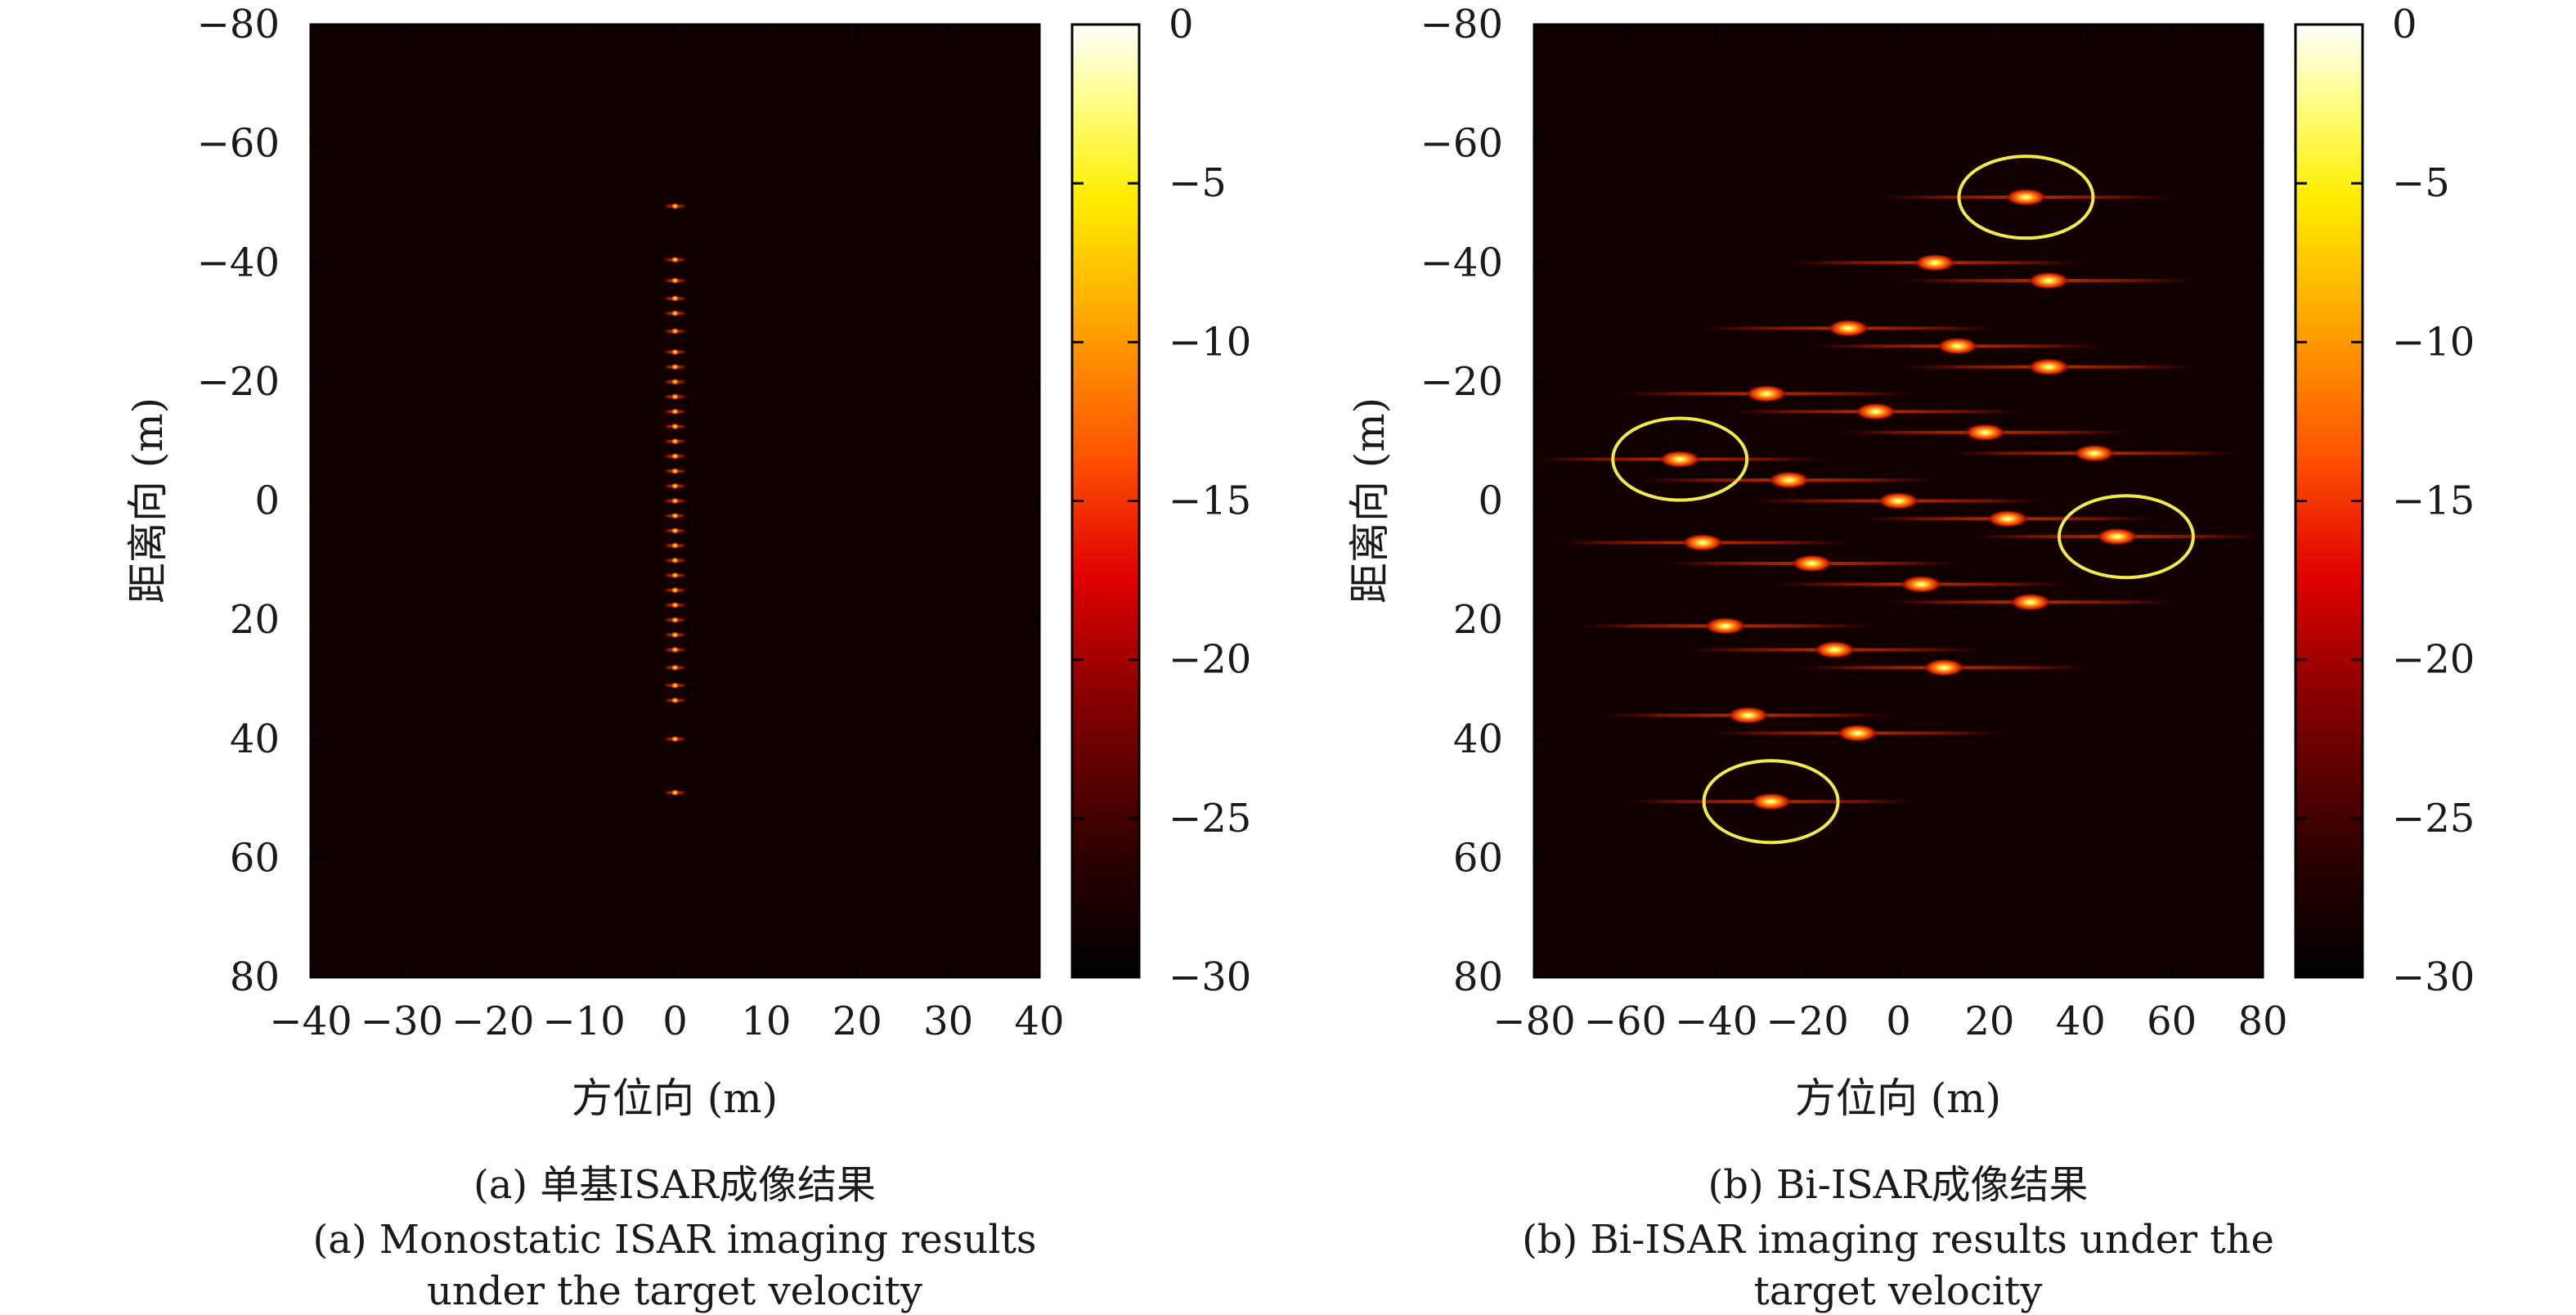 This screenshot has width=2576, height=1315. What do you see at coordinates (2404, 24) in the screenshot?
I see `colorbar-tick-label: 0` at bounding box center [2404, 24].